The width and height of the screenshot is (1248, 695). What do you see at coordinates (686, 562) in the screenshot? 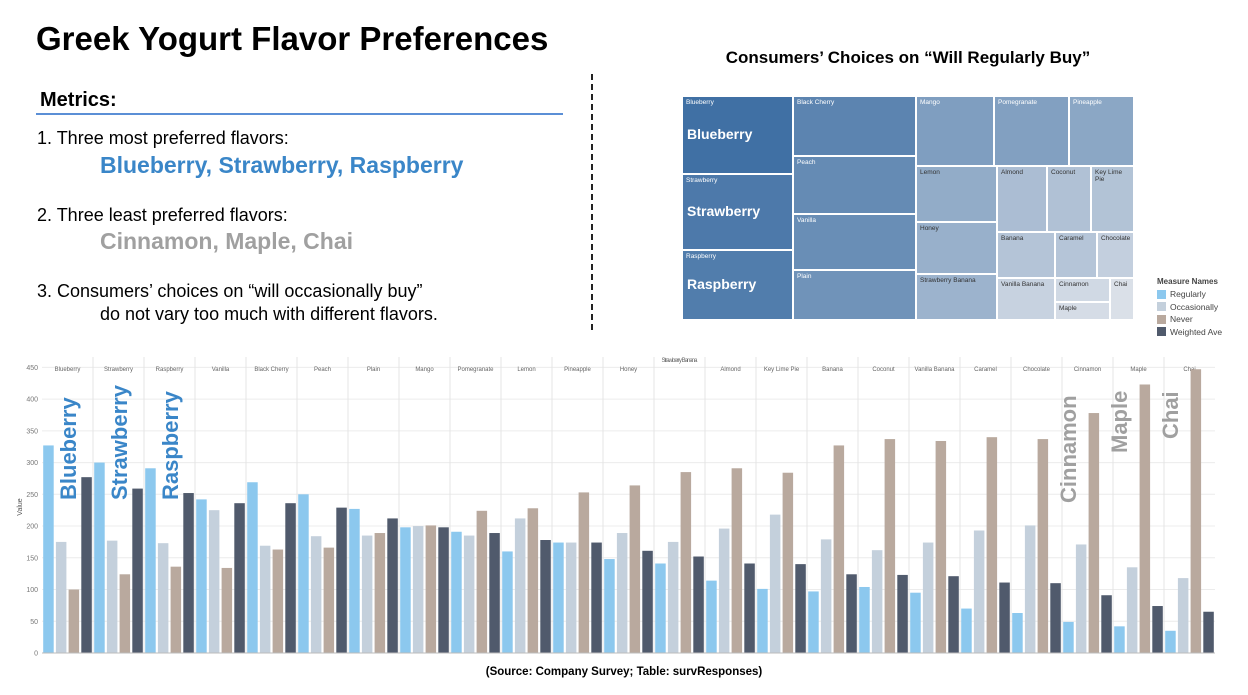
I see `bar-strawberry-banana-never` at bounding box center [686, 562].